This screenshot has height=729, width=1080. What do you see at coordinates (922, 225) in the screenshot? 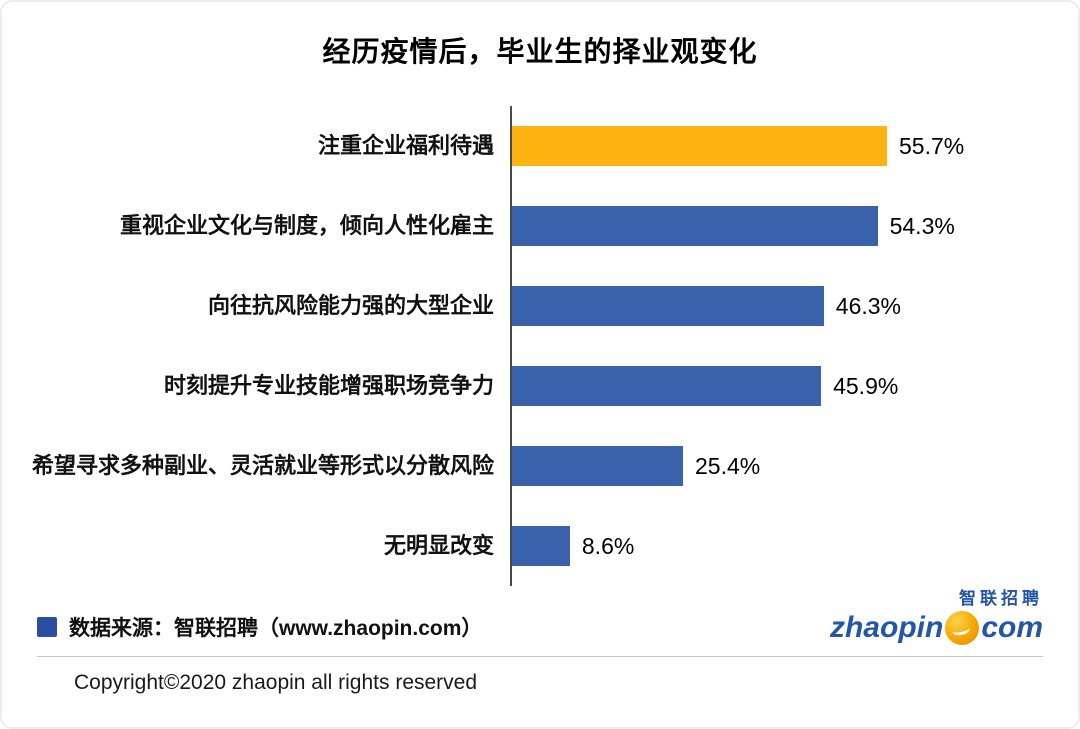
I see `value-label: 54.3%` at bounding box center [922, 225].